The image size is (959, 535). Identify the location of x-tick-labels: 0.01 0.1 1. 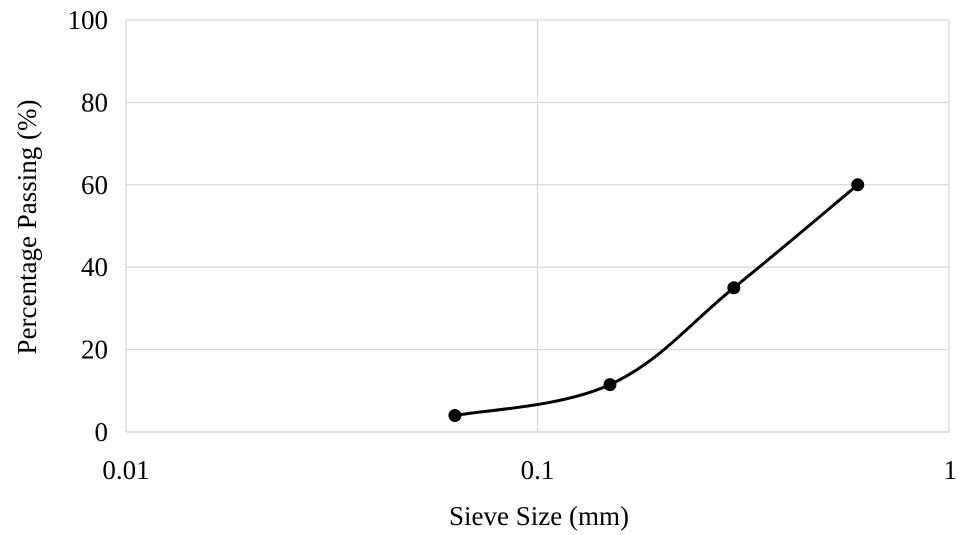
(529, 470).